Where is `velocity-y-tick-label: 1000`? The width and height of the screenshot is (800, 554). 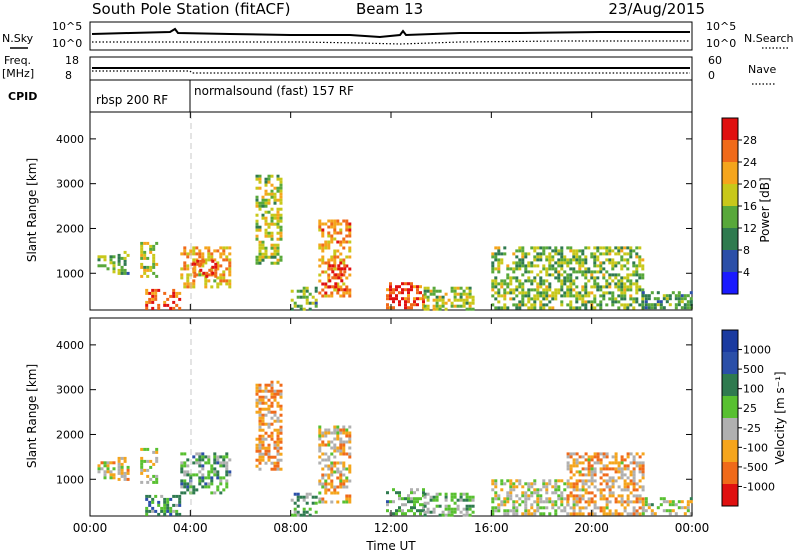
velocity-y-tick-label: 1000 is located at coordinates (70, 479).